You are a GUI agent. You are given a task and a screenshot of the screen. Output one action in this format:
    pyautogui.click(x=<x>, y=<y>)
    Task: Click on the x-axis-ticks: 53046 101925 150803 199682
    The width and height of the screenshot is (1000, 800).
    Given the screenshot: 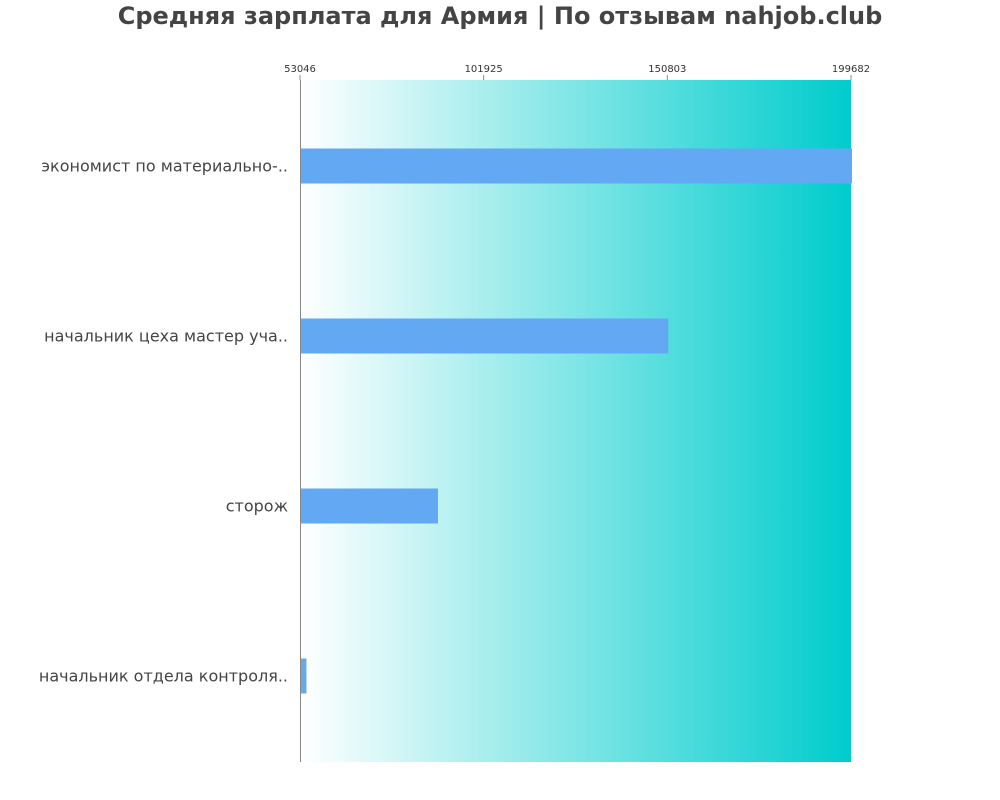 What is the action you would take?
    pyautogui.click(x=577, y=72)
    